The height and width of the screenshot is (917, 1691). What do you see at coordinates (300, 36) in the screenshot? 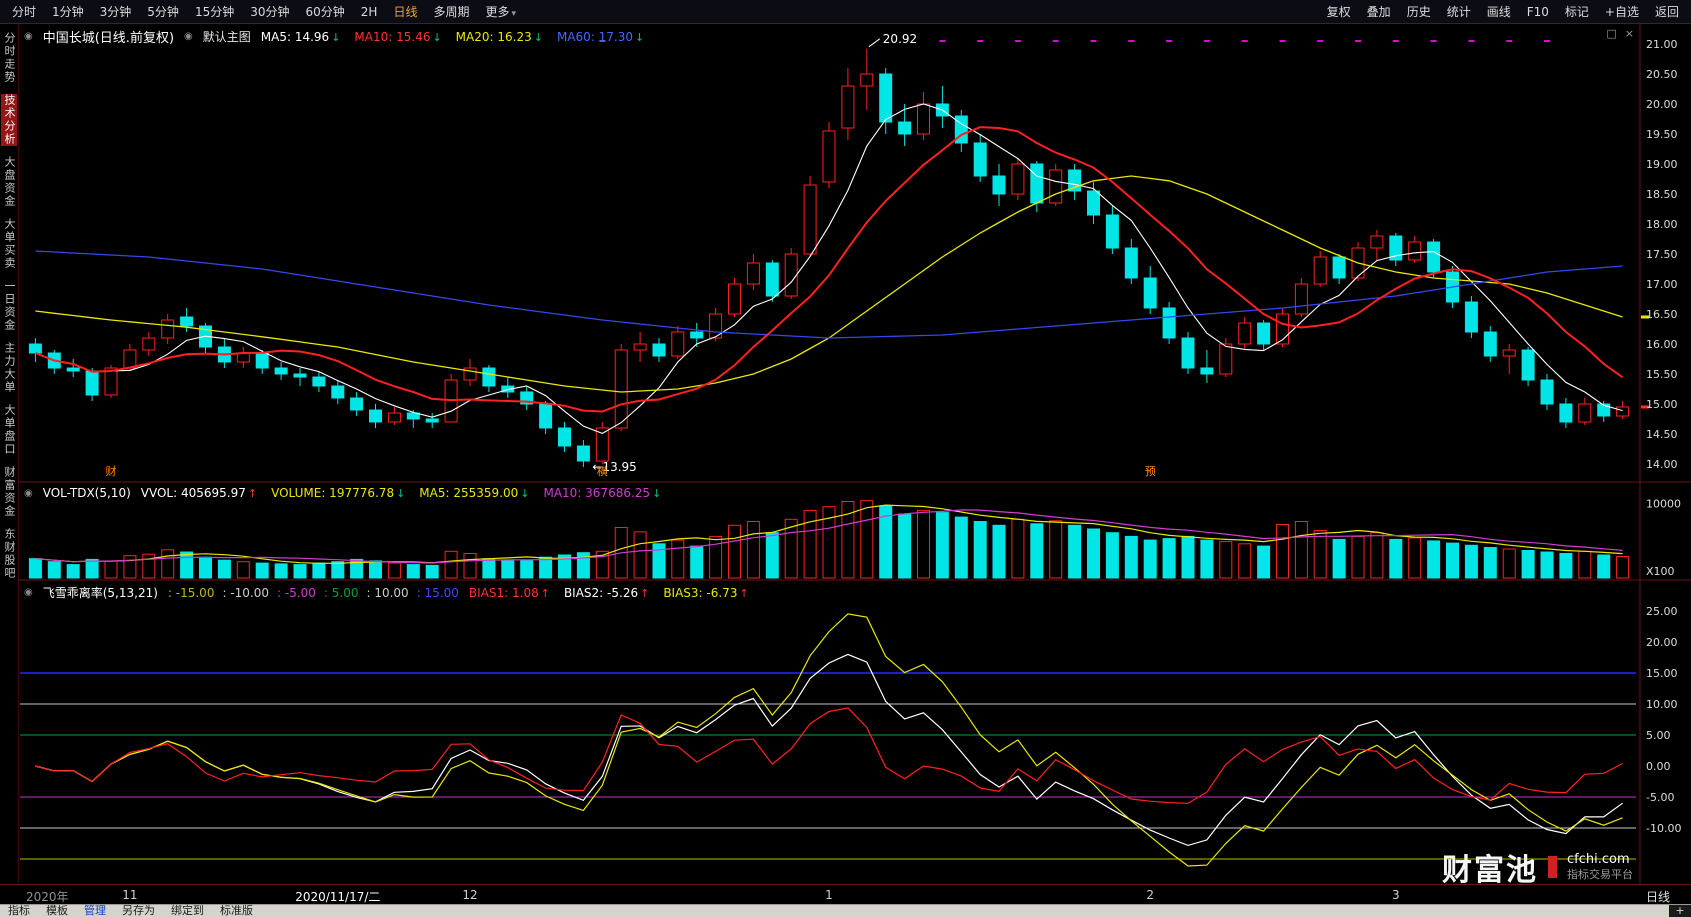
I see `ma-label-0: MA5: 14.96 ↓` at bounding box center [300, 36].